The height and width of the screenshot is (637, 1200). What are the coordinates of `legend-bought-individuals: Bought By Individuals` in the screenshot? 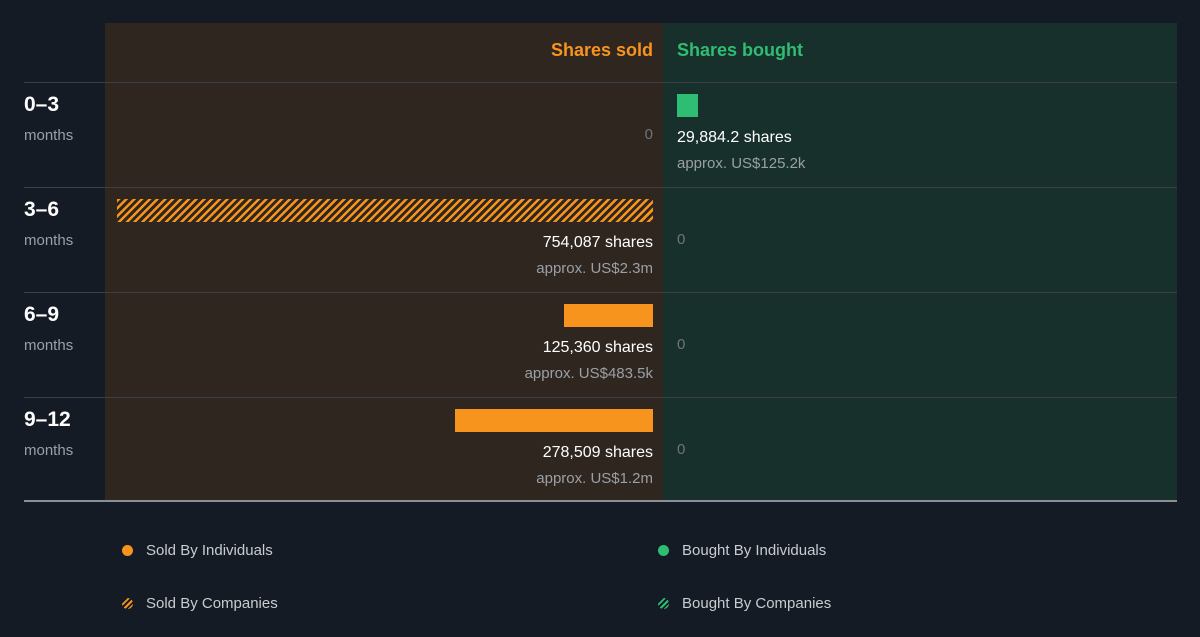 It's located at (742, 550).